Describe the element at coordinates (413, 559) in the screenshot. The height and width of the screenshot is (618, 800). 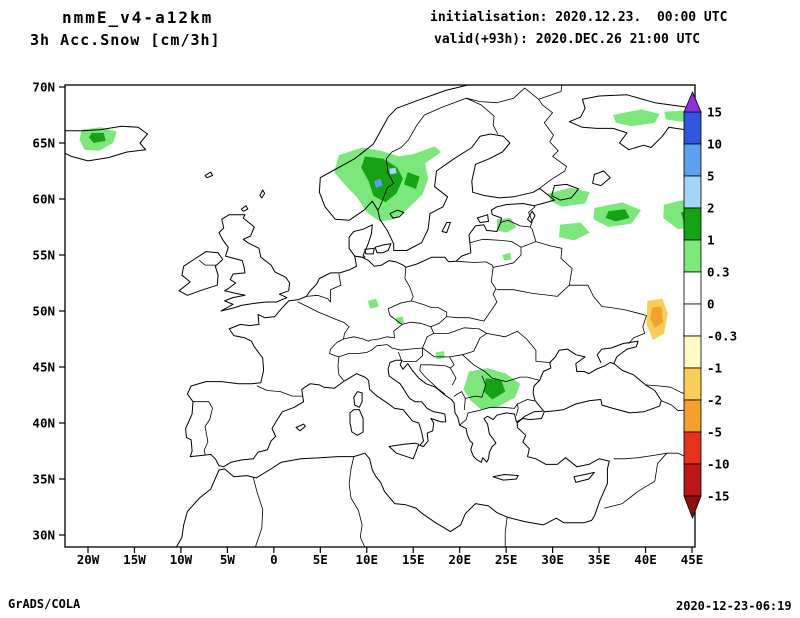
I see `x-tick-label: 15E` at that location.